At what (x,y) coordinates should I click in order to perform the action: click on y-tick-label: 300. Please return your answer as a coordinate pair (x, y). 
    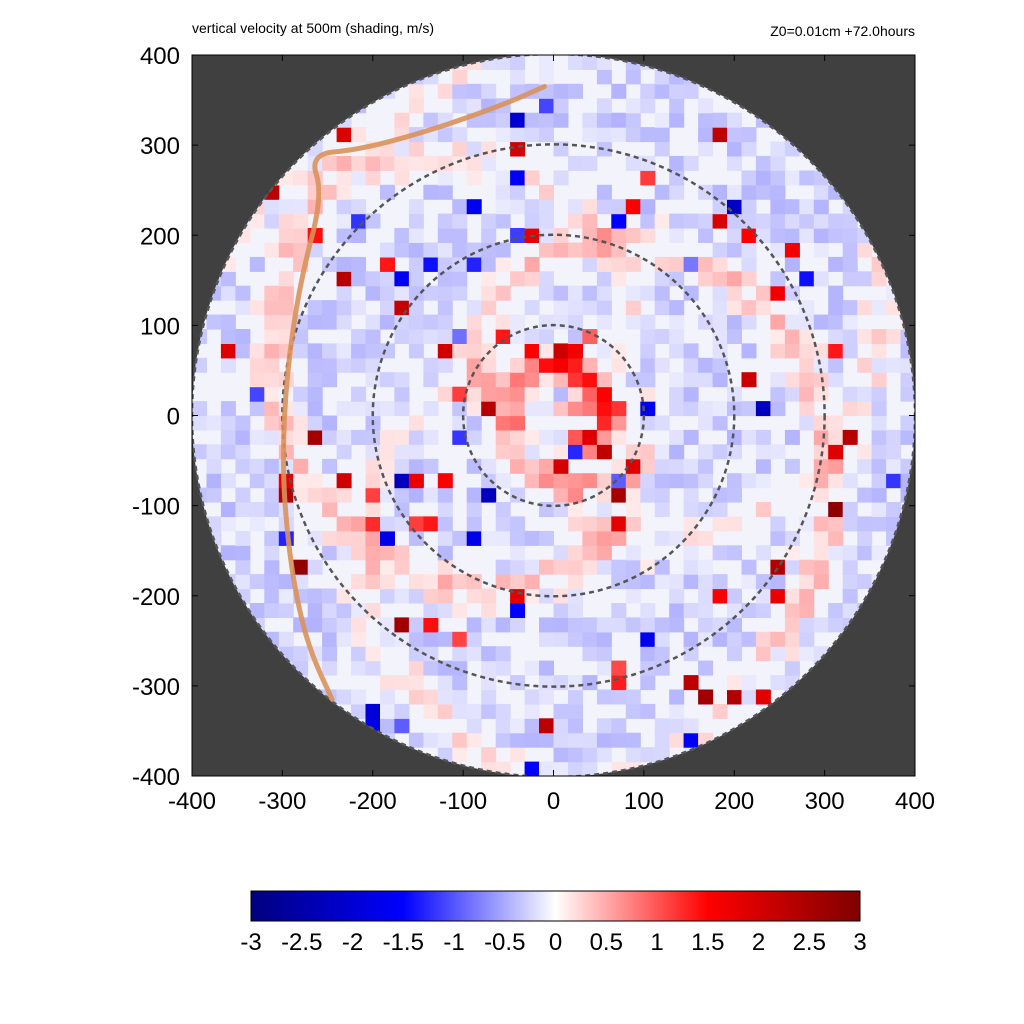
    Looking at the image, I should click on (160, 146).